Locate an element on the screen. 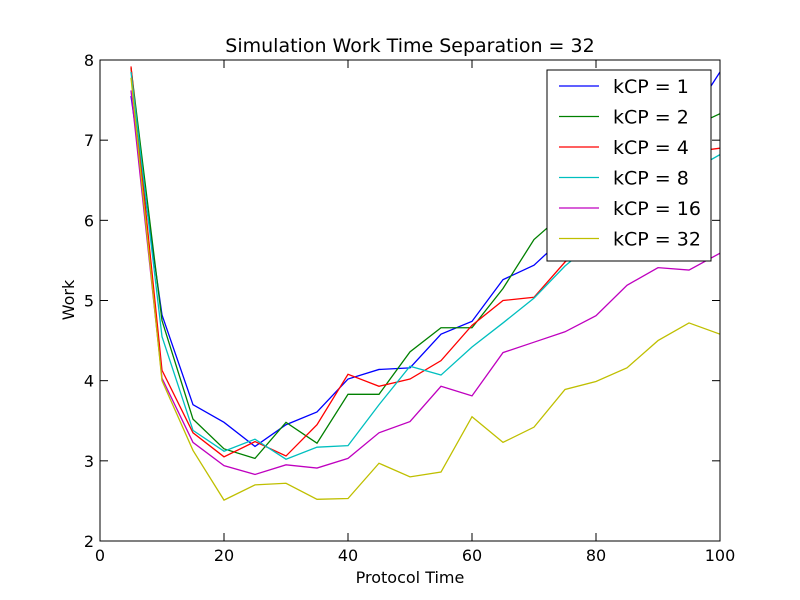 The width and height of the screenshot is (800, 600). legend-frame is located at coordinates (629, 165).